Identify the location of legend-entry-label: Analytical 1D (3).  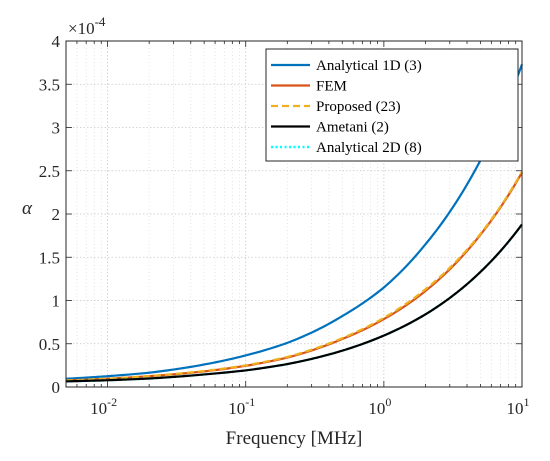
(369, 66).